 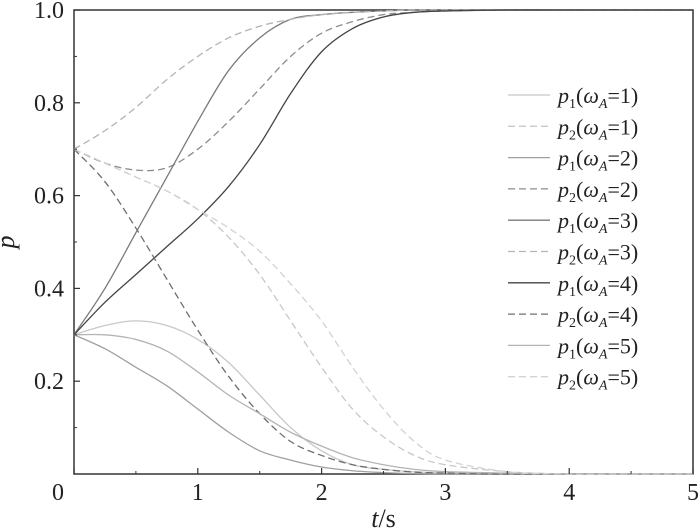 What do you see at coordinates (597, 97) in the screenshot?
I see `legend-label-1: p1(ωA=1)` at bounding box center [597, 97].